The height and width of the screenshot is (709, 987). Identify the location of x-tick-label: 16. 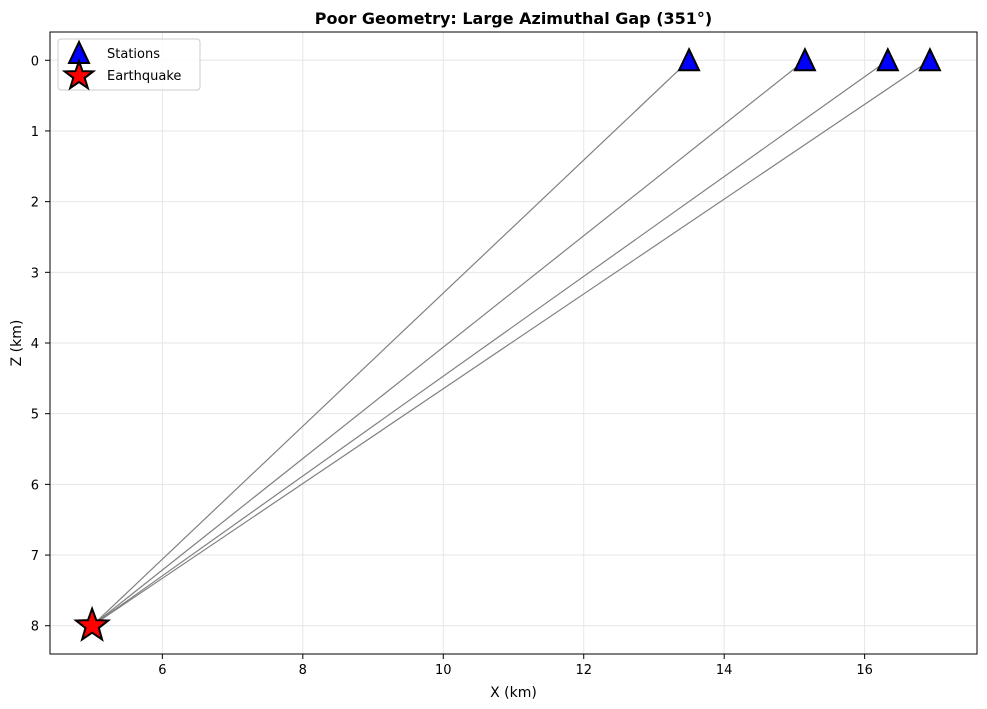
(864, 670).